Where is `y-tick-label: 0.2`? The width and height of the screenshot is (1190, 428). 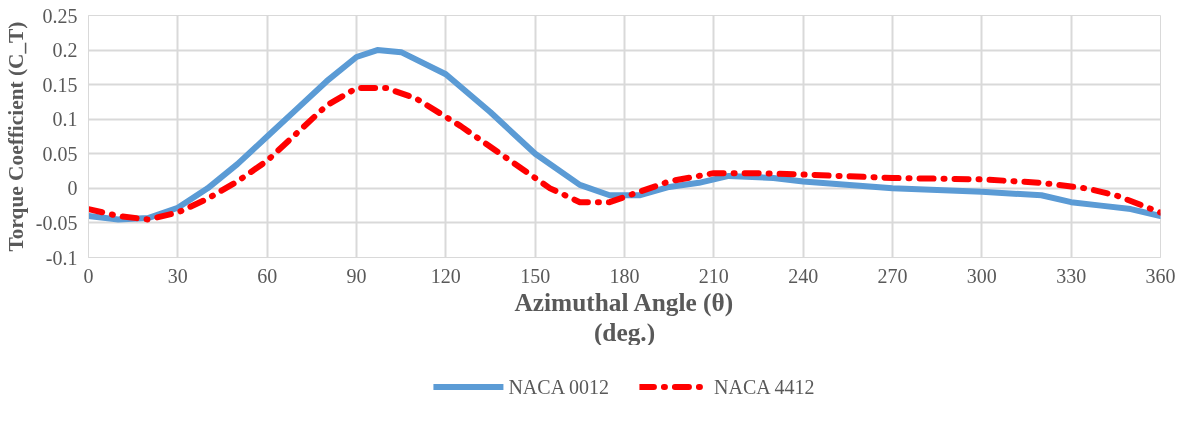
y-tick-label: 0.2 is located at coordinates (65, 50).